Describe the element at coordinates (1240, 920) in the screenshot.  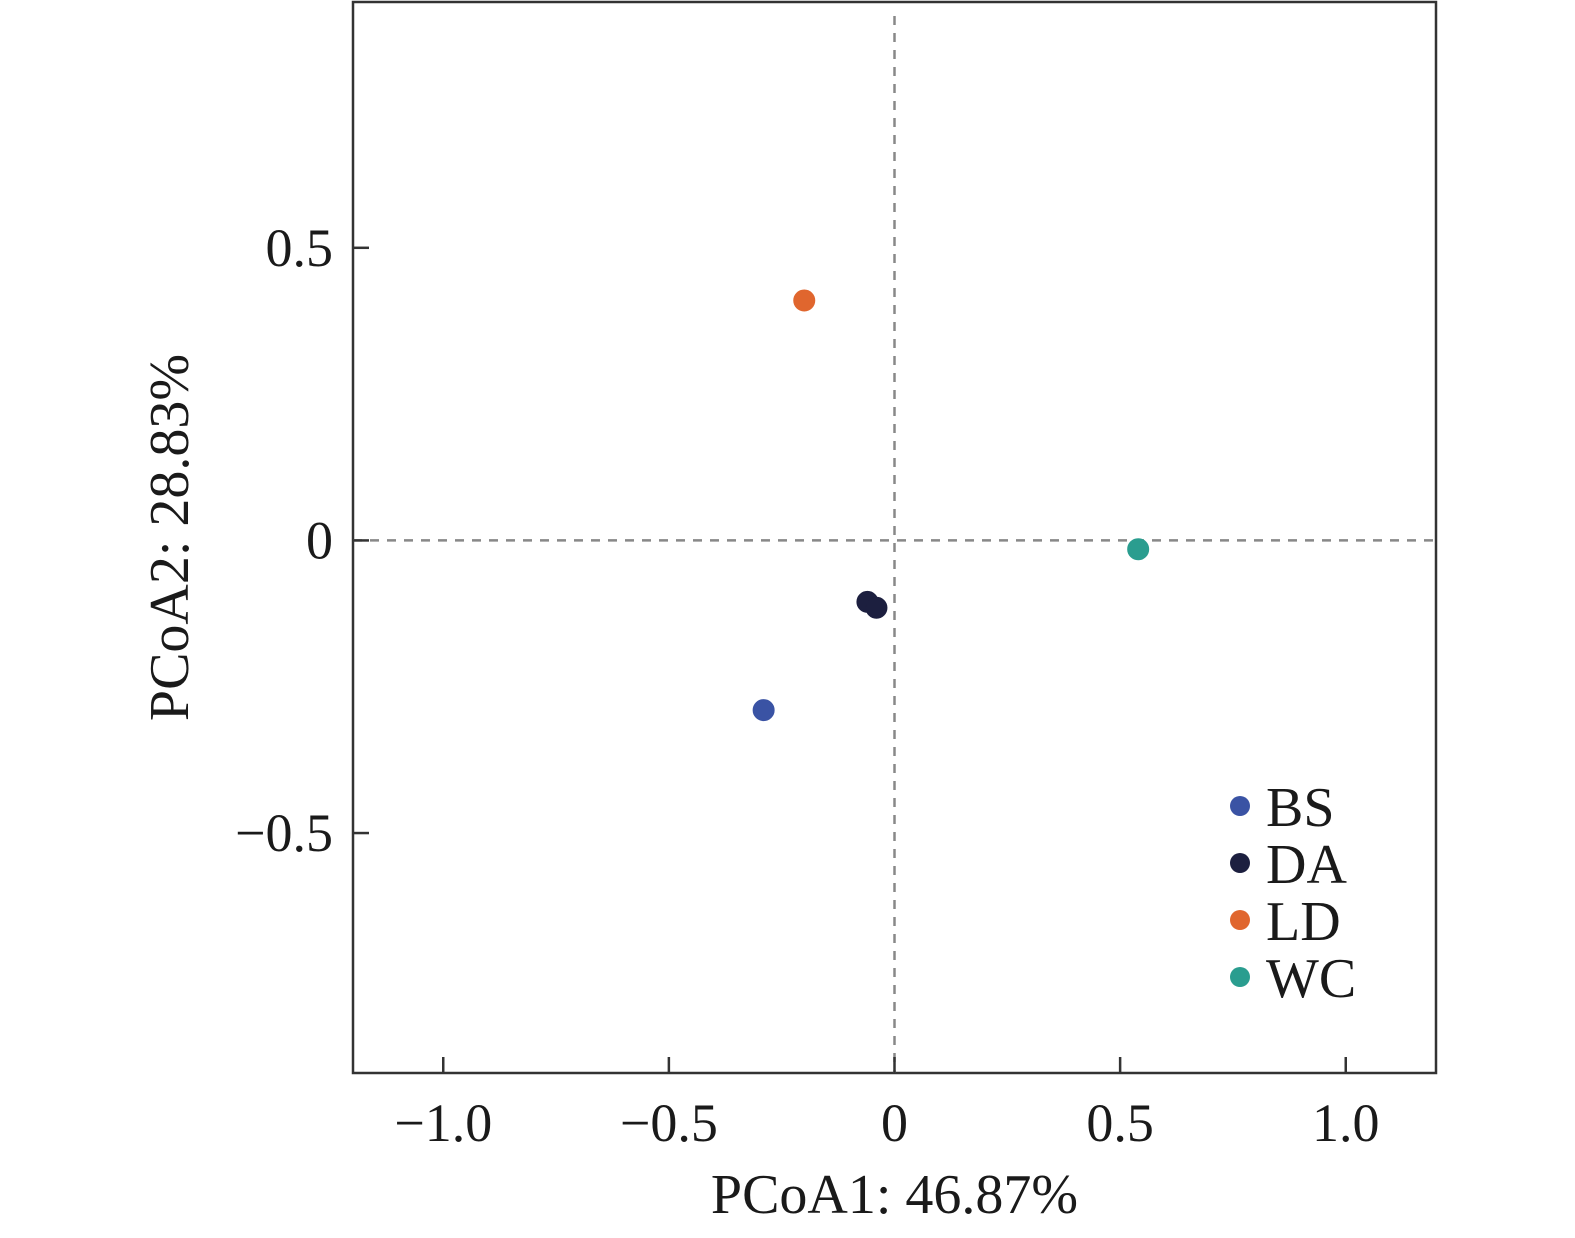
I see `legend-marker-ld` at that location.